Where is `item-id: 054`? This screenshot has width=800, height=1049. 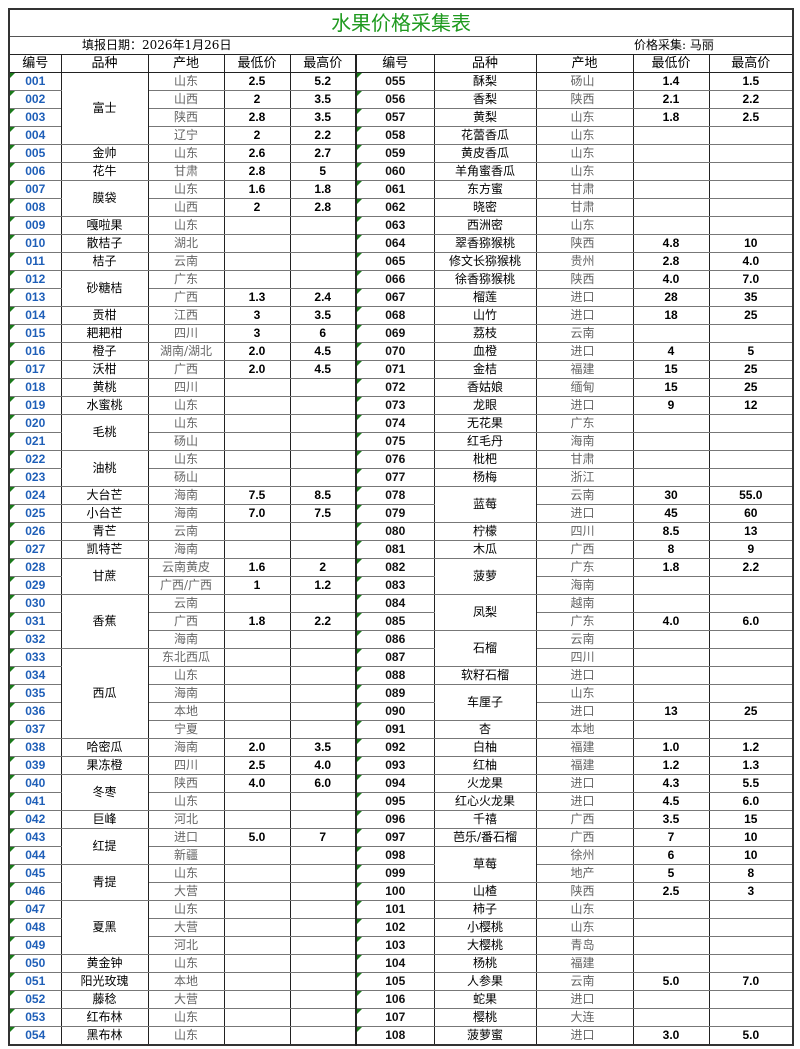 item-id: 054 is located at coordinates (35, 1036).